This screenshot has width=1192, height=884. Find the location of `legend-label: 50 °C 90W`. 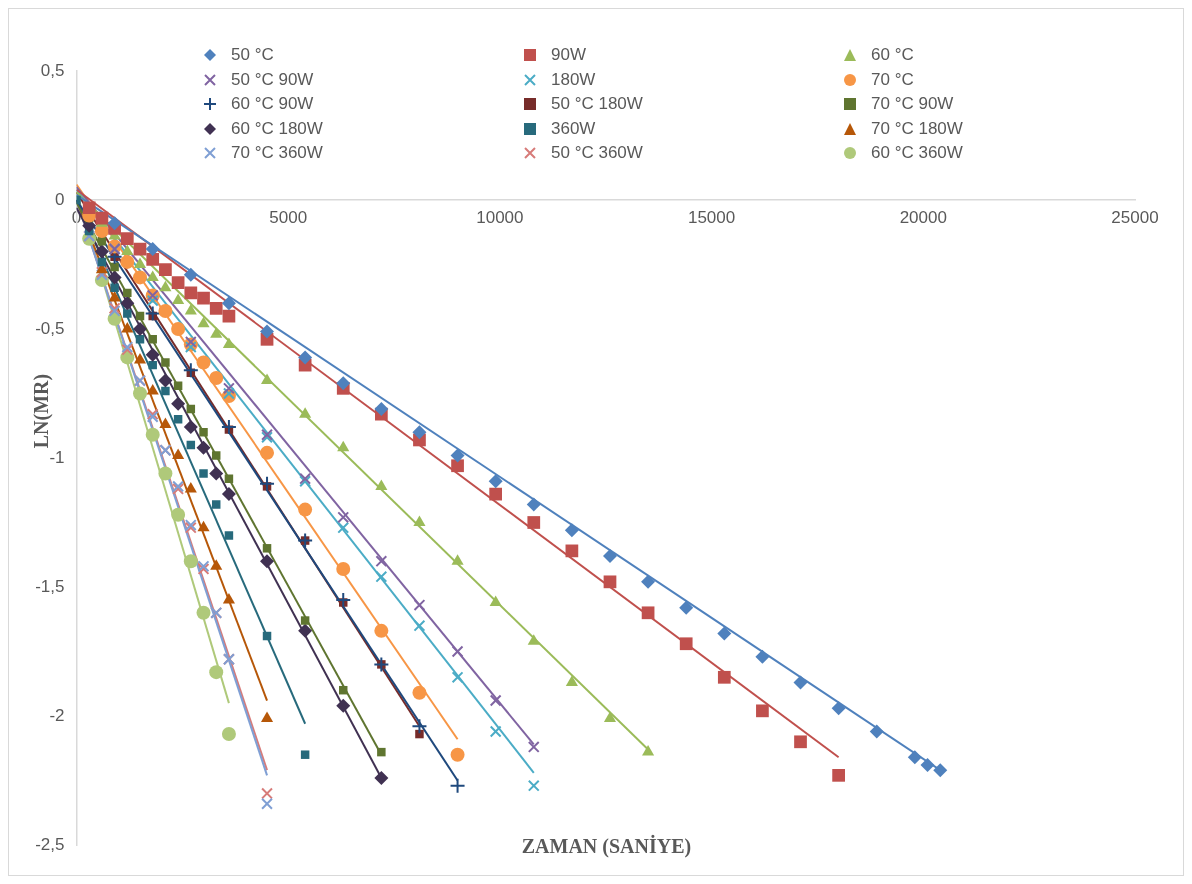

legend-label: 50 °C 90W is located at coordinates (272, 79).